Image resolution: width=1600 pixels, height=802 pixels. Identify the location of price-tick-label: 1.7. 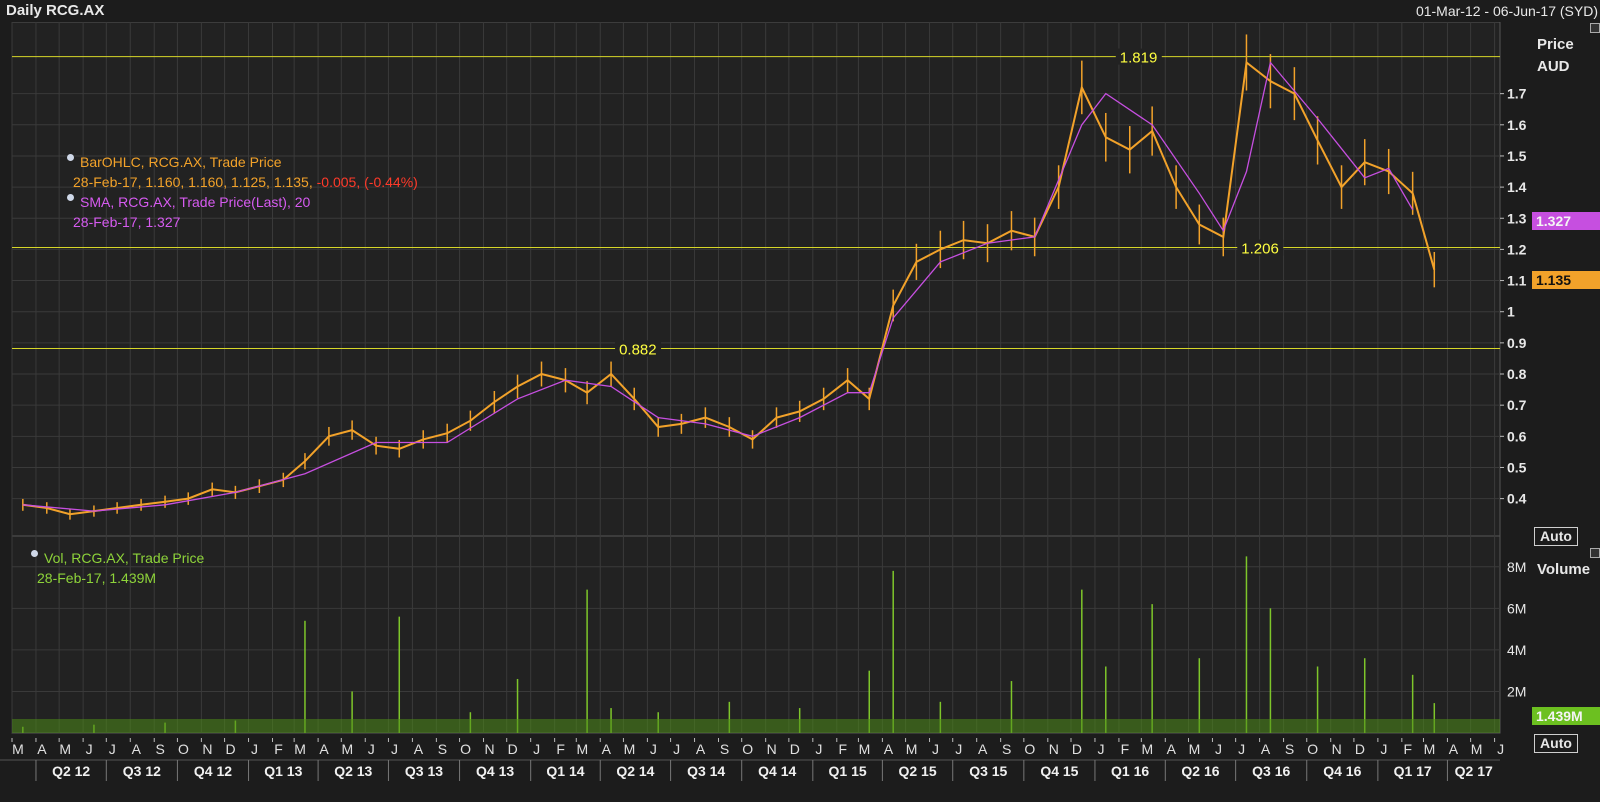
(1517, 94).